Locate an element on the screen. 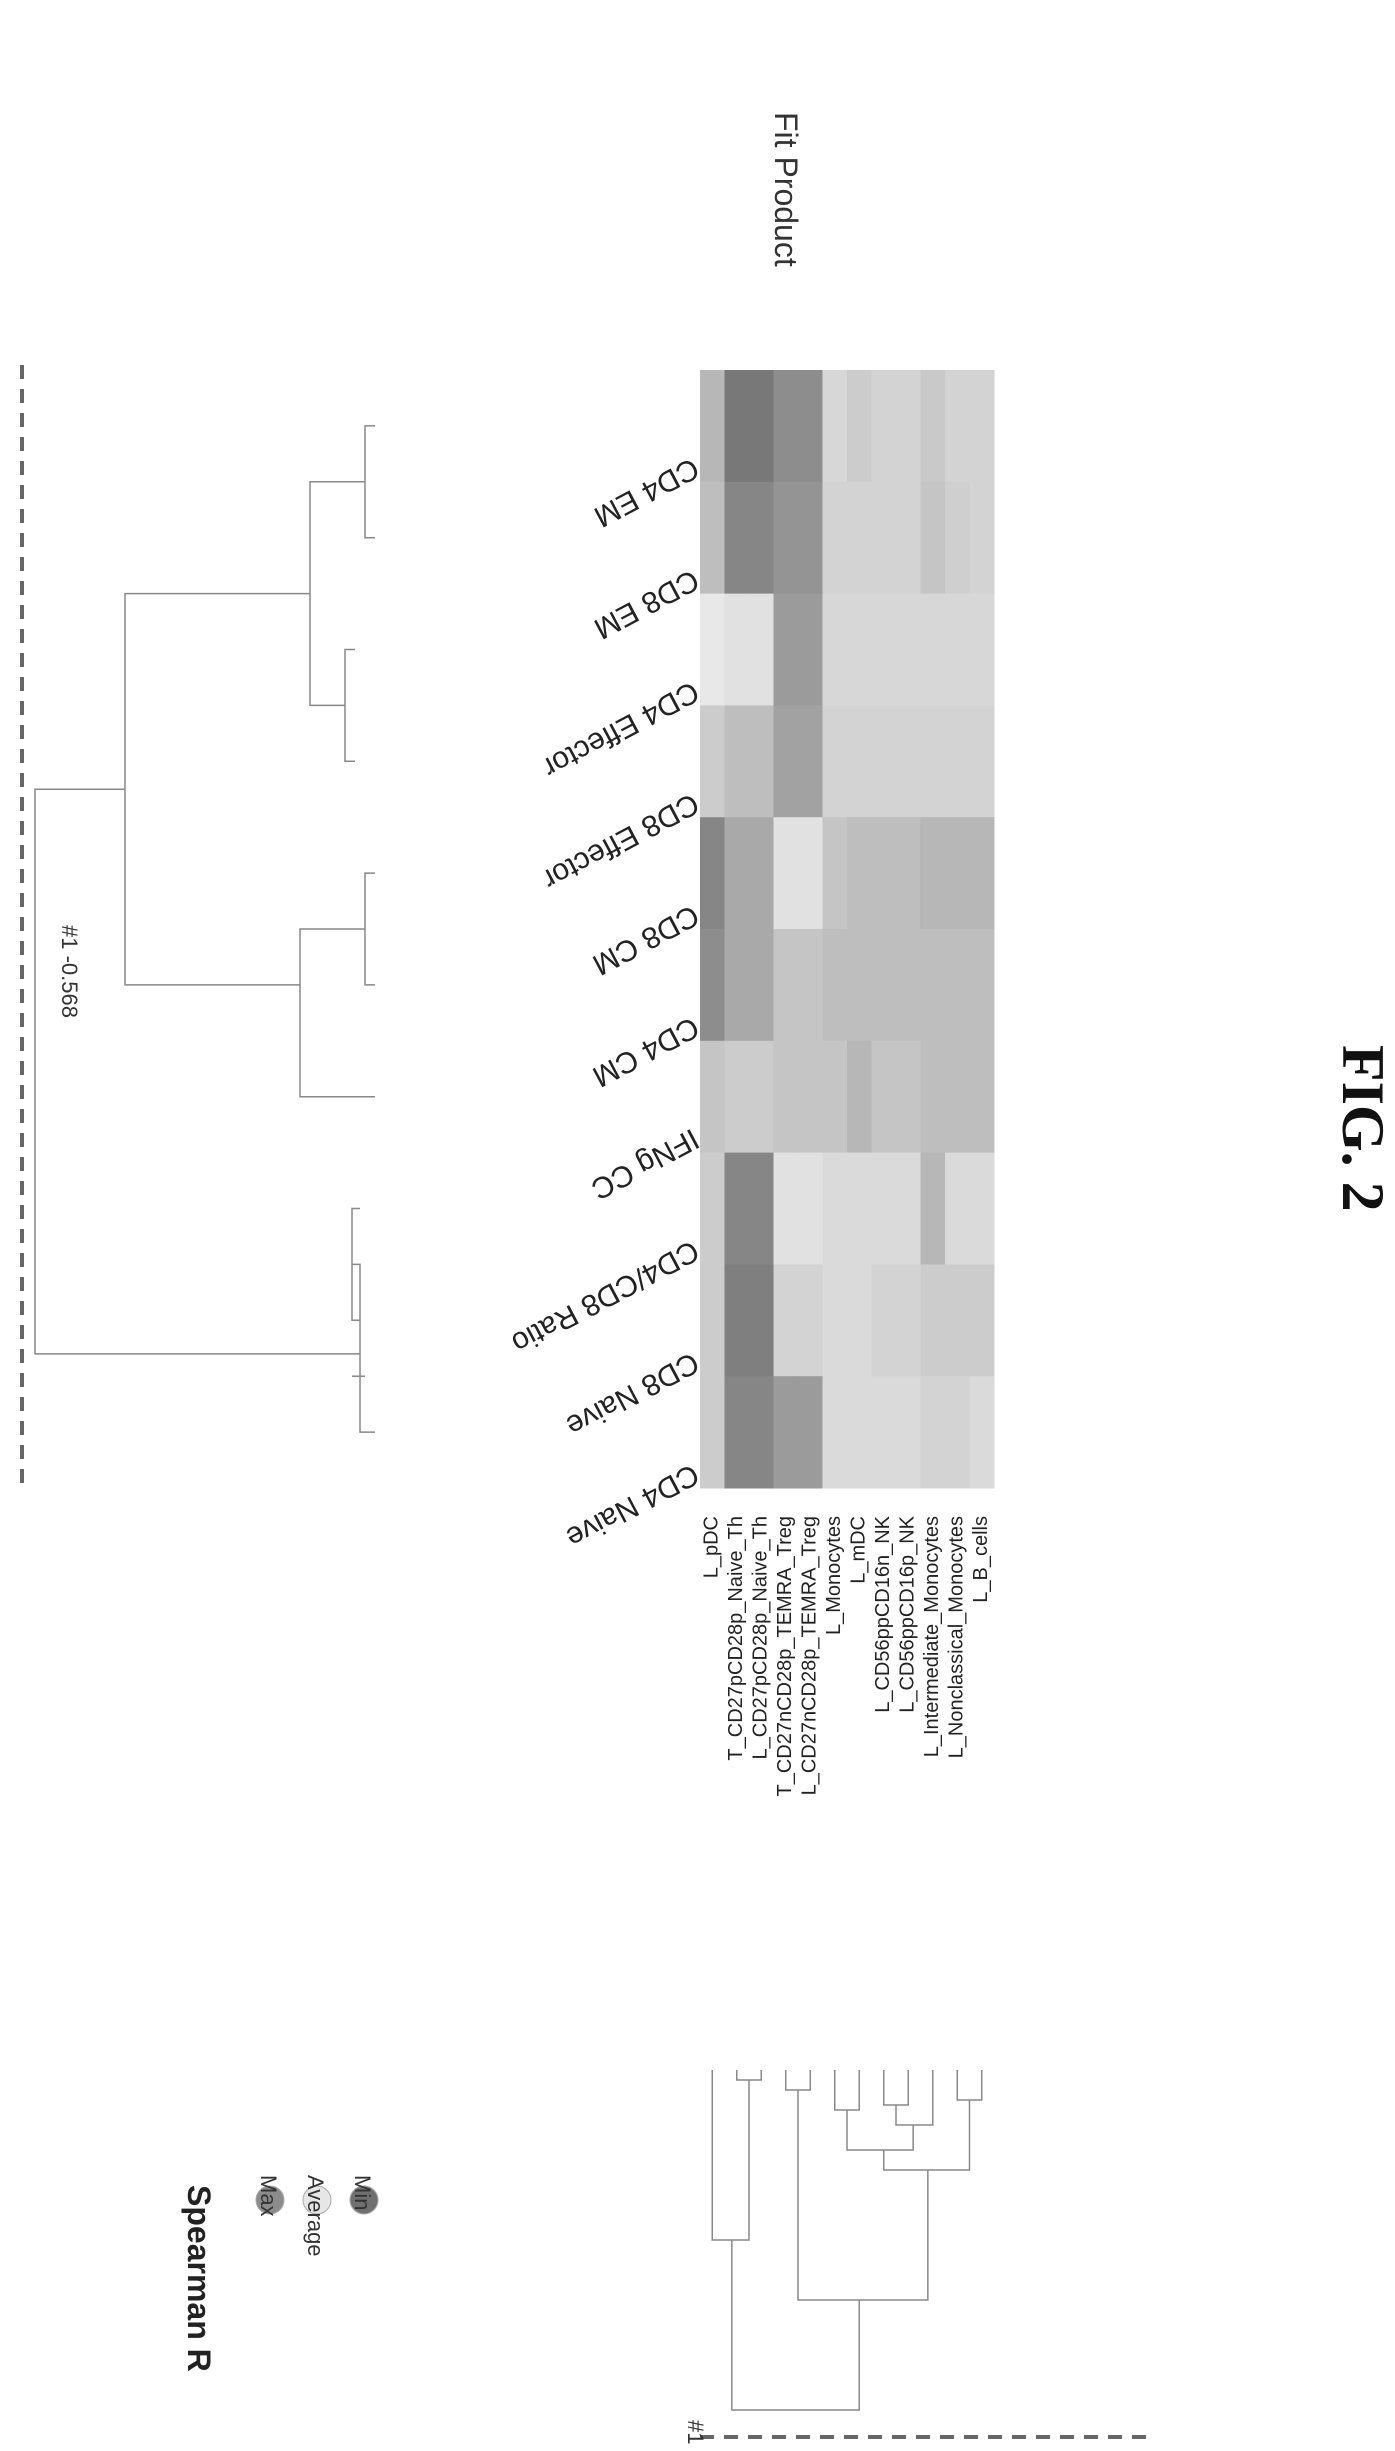  legend-label: Average is located at coordinates (315, 2216).